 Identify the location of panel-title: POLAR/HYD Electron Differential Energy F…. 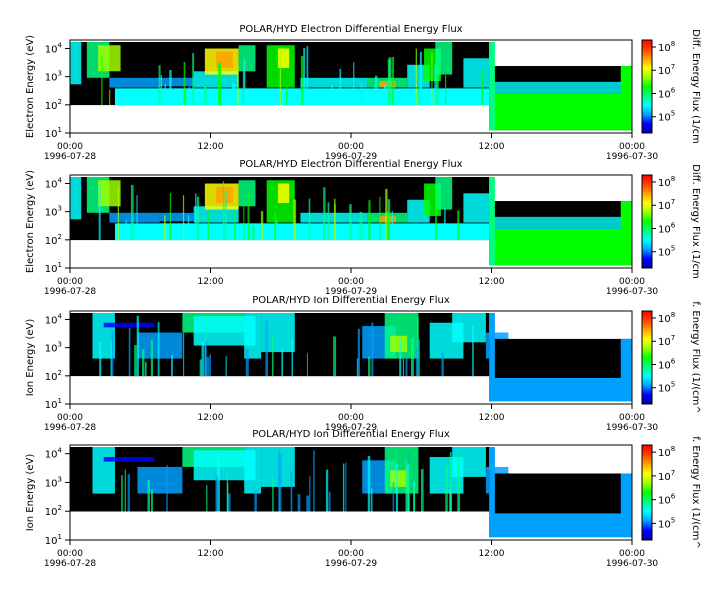
(350, 29).